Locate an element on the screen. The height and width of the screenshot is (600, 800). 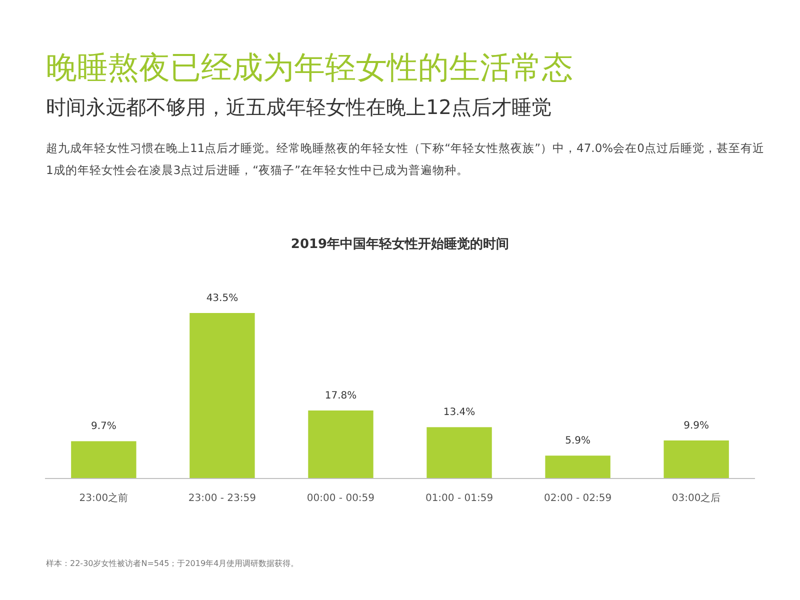
text: 超九成年轻女性习惯在晚上11点后才睡觉。经常晚睡熬夜的年轻女性（下称“年轻女性熬夜族”）中，47.0%会在0点过后睡觉，甚至有近1成的年轻女性会在凌晨3点过后进睡，“夜猫子”在年轻女性中已成为普遍物种。 is located at coordinates (405, 159).